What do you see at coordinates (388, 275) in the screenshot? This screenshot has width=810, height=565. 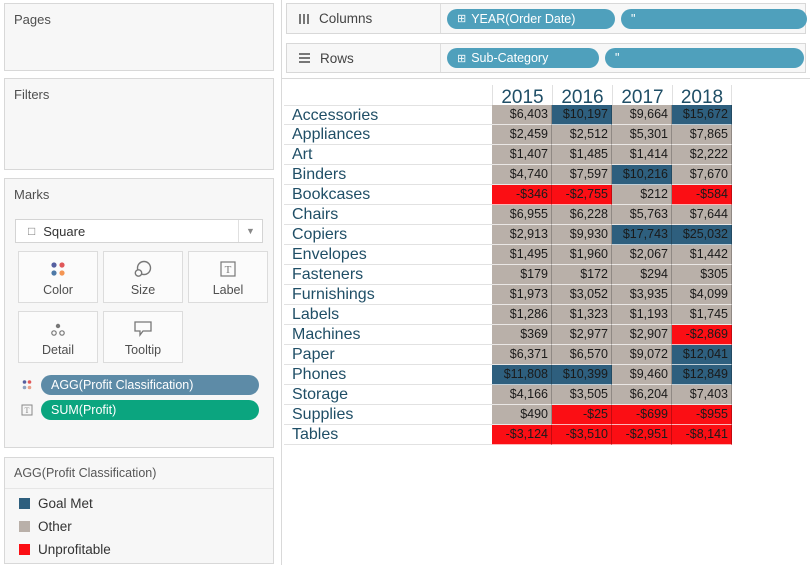 I see `row-label: Fasteners` at bounding box center [388, 275].